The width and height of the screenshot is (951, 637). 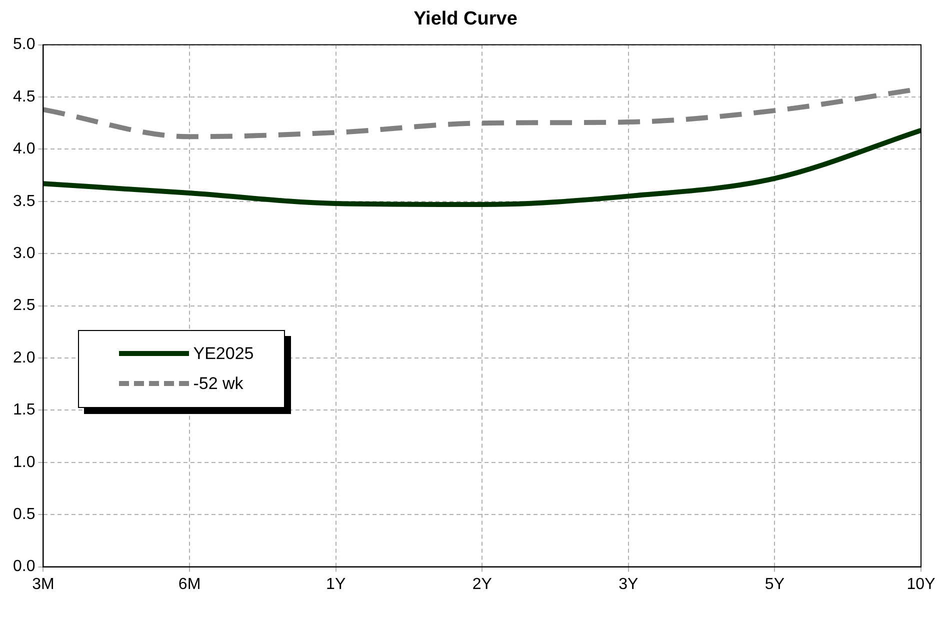 What do you see at coordinates (466, 19) in the screenshot?
I see `chart-title: Yield Curve` at bounding box center [466, 19].